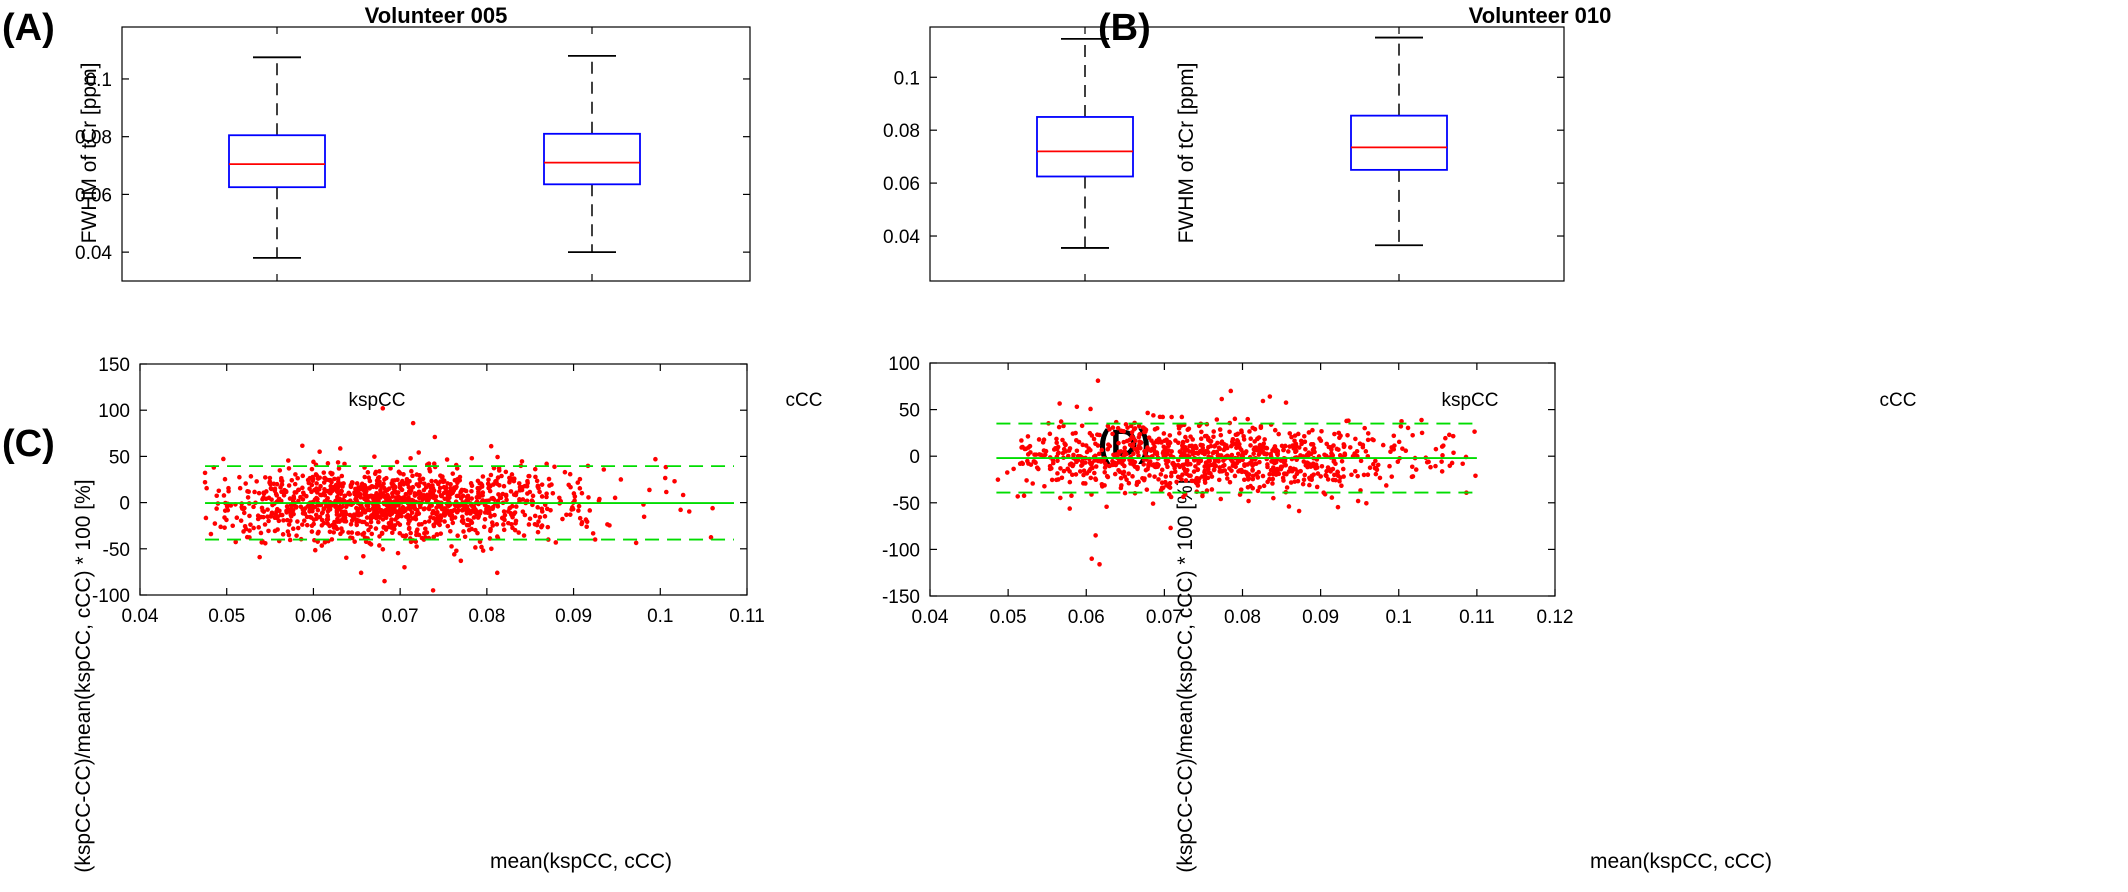 The width and height of the screenshot is (2128, 892). Describe the element at coordinates (89, 153) in the screenshot. I see `panel-a-ylabel: FWHM of tCr [ppm]` at that location.